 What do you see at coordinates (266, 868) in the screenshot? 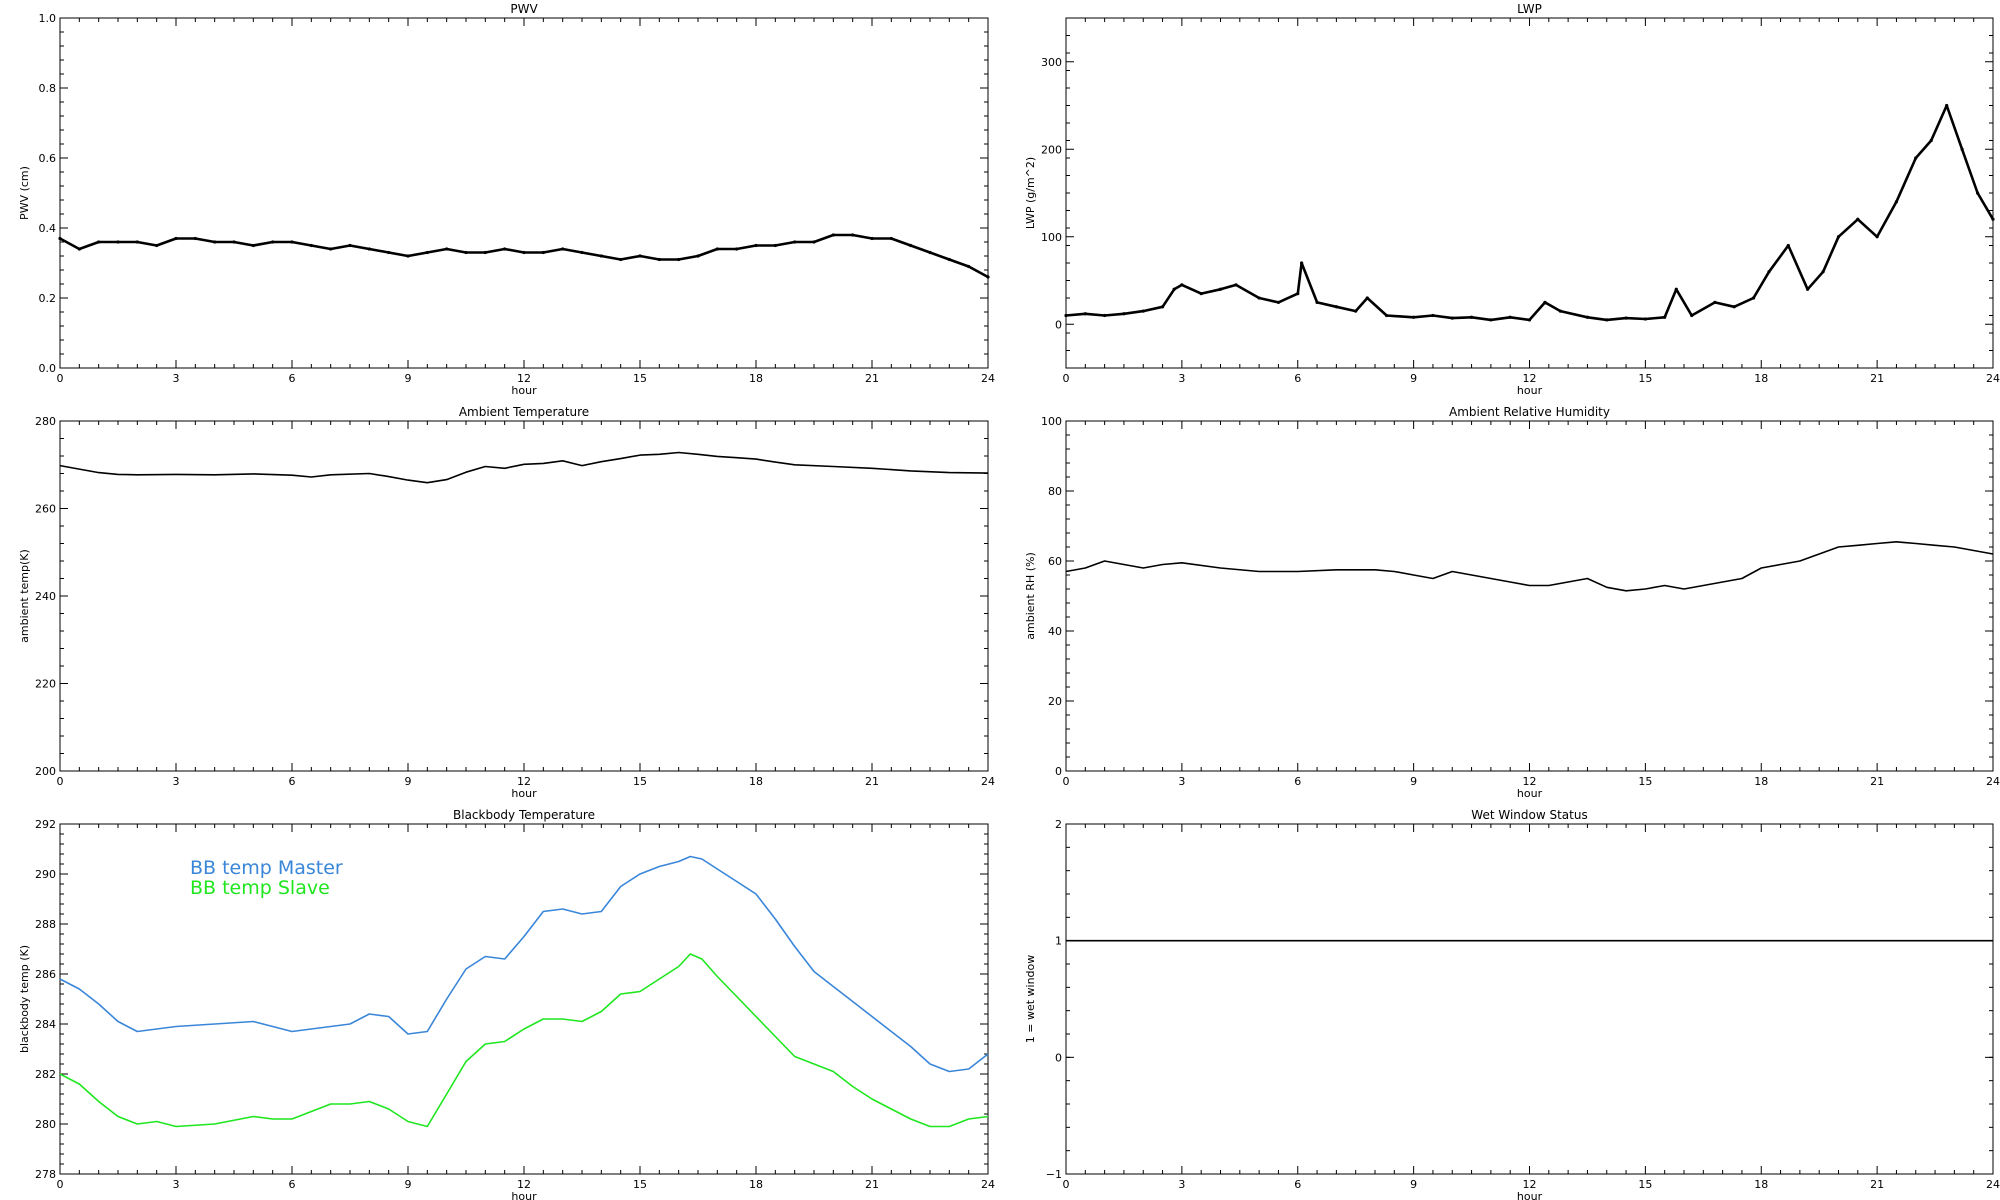
I see `blackbody-temp-legend-entry: BB temp Master` at bounding box center [266, 868].